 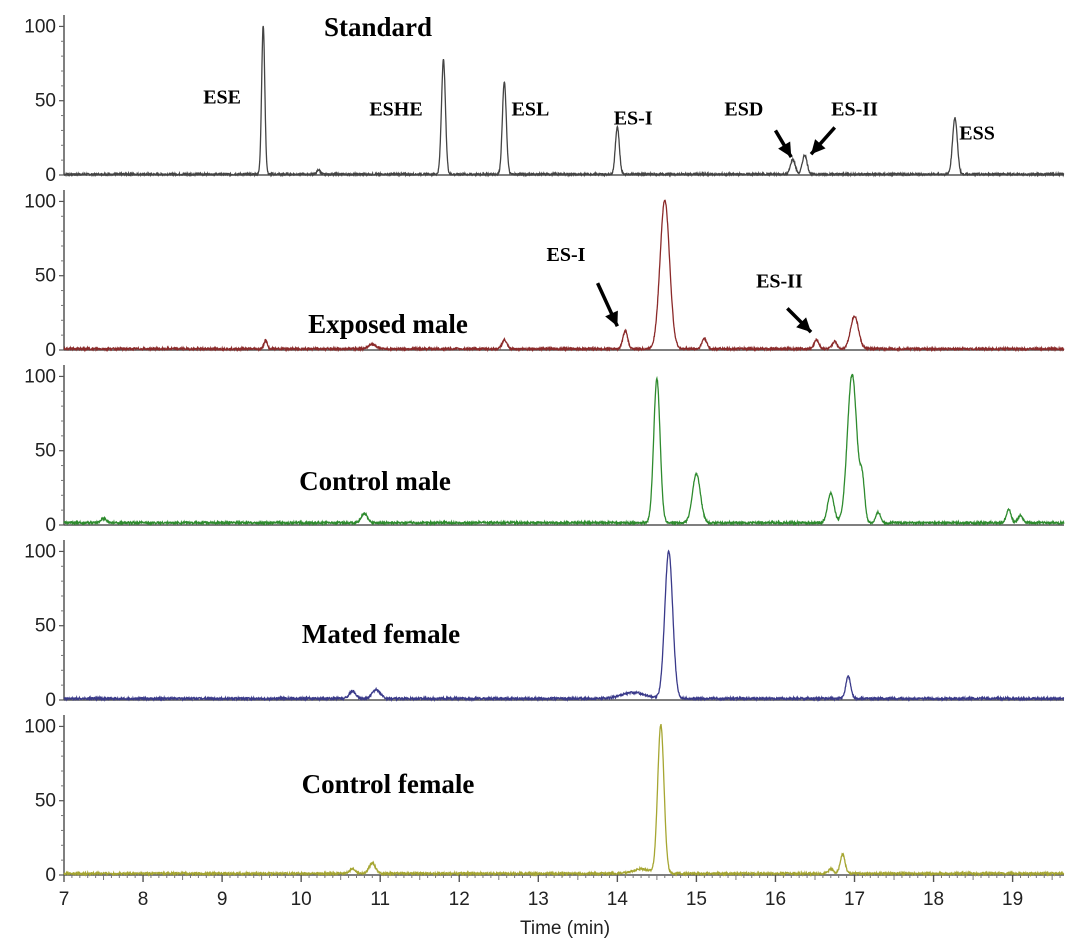 What do you see at coordinates (854, 899) in the screenshot?
I see `x-tick-label: 17` at bounding box center [854, 899].